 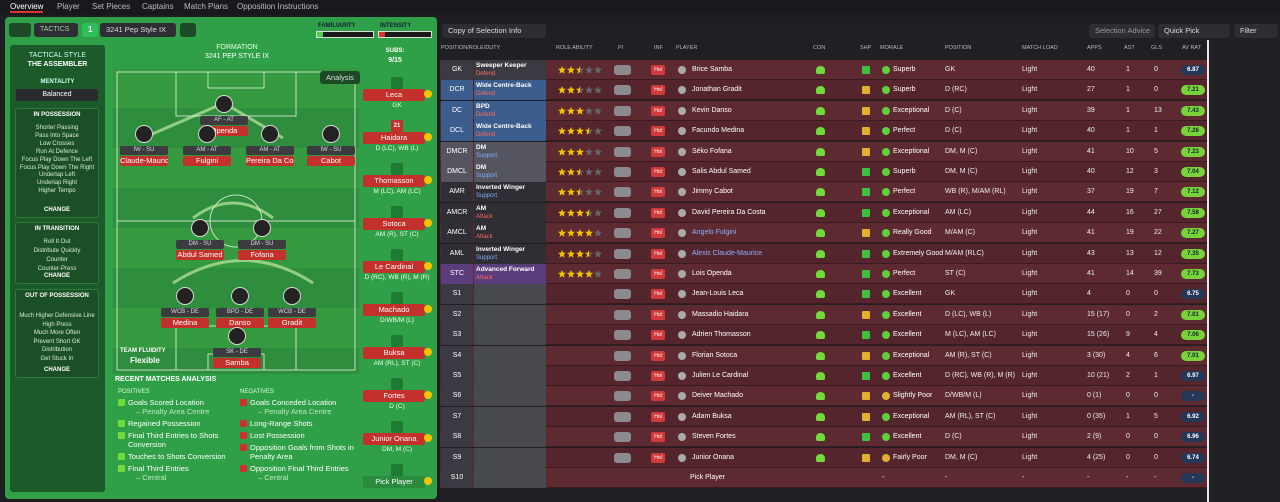 What do you see at coordinates (866, 48) in the screenshot?
I see `column-header: SHP` at bounding box center [866, 48].